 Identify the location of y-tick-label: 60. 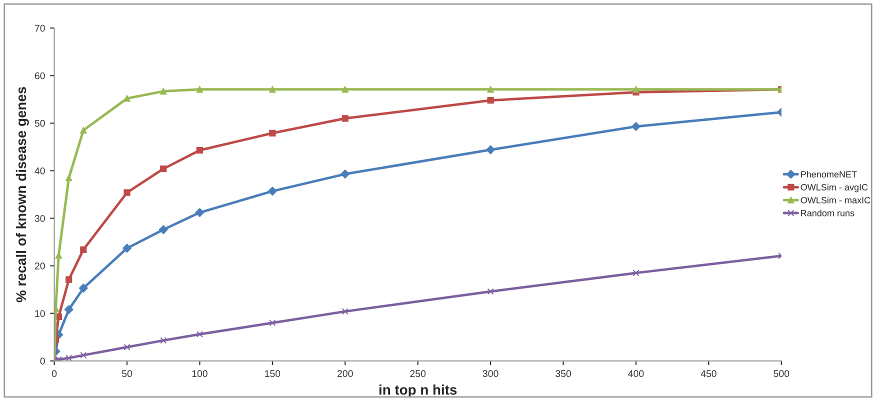
(39, 76).